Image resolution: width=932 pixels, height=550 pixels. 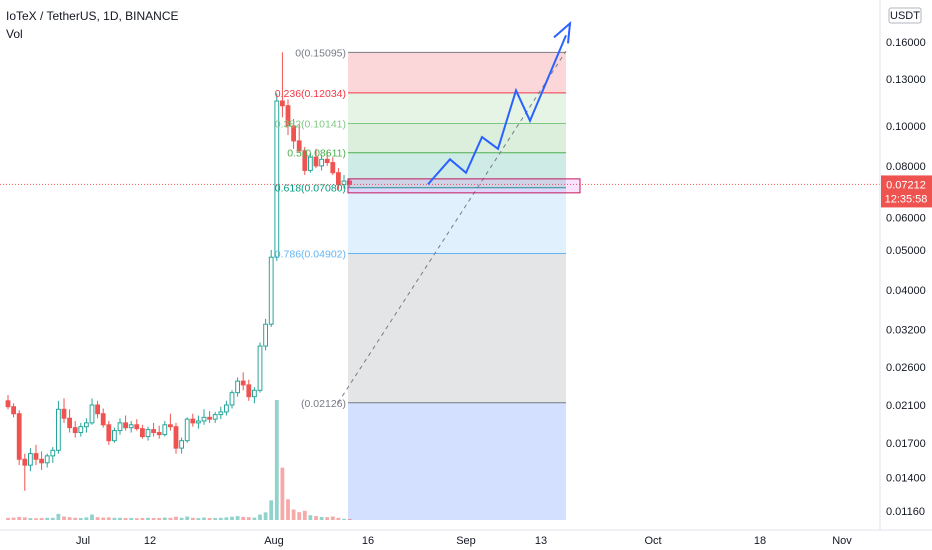 I want to click on forecast-path, so click(x=497, y=110).